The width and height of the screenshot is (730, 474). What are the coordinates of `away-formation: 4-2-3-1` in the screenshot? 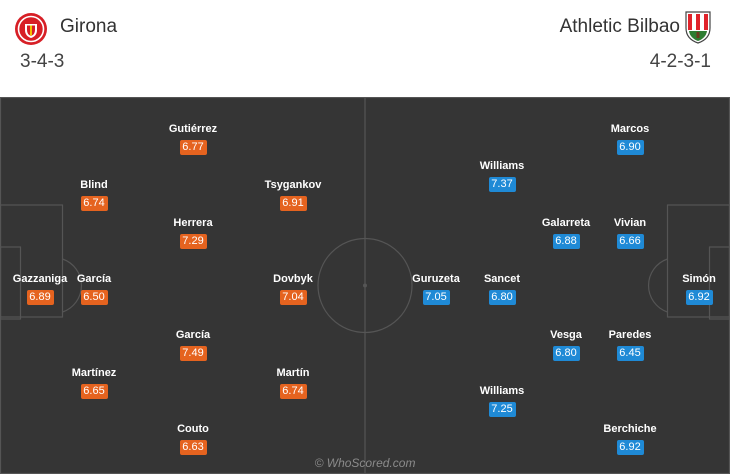 It's located at (680, 61).